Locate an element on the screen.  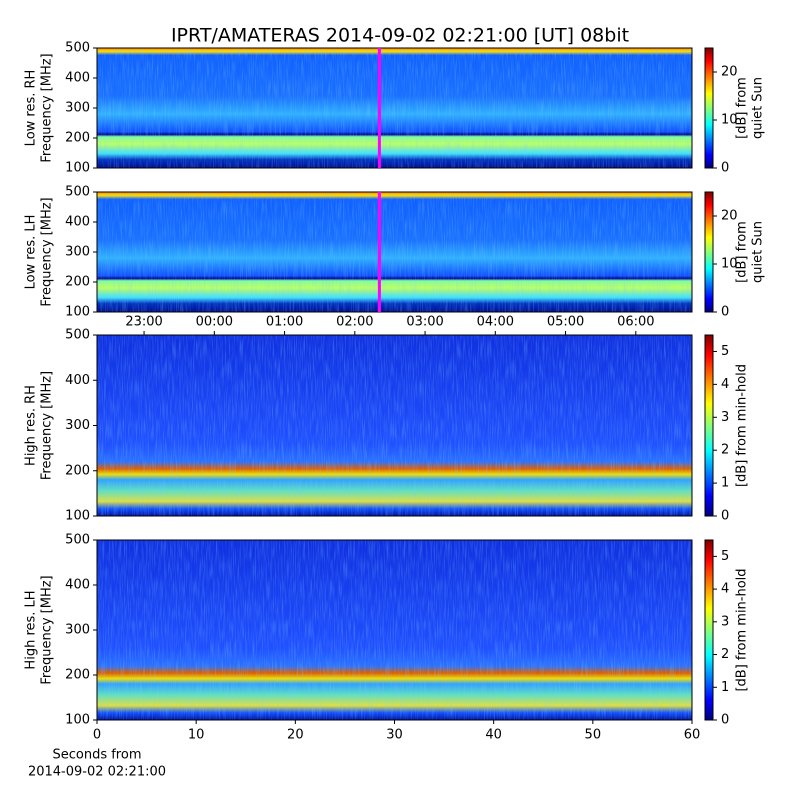
y-axis-label: Low res. LH is located at coordinates (31, 252).